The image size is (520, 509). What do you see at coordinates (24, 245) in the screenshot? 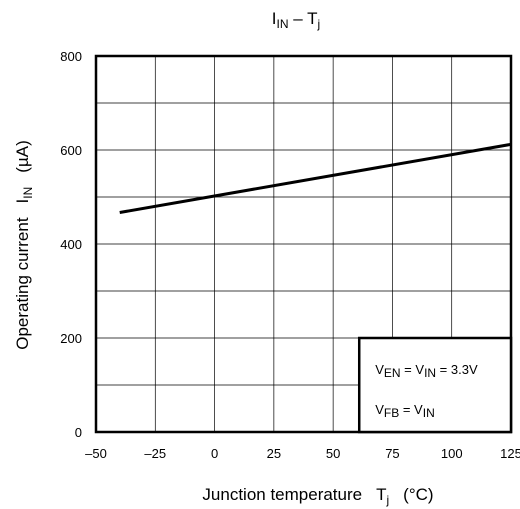
I see `y-axis-title: Operating currentIIN(µA)` at bounding box center [24, 245].